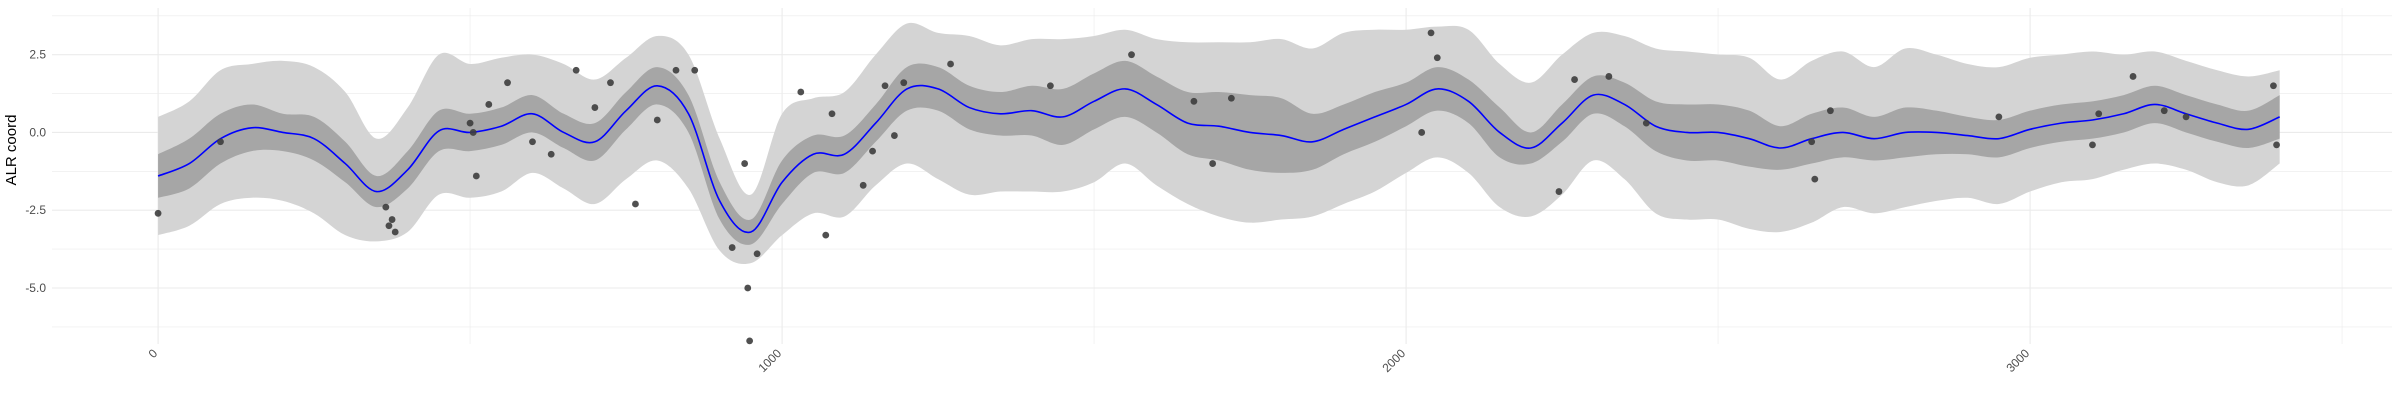 This screenshot has height=400, width=2400. Describe the element at coordinates (2017, 360) in the screenshot. I see `x-tick-label-3: 3000` at that location.